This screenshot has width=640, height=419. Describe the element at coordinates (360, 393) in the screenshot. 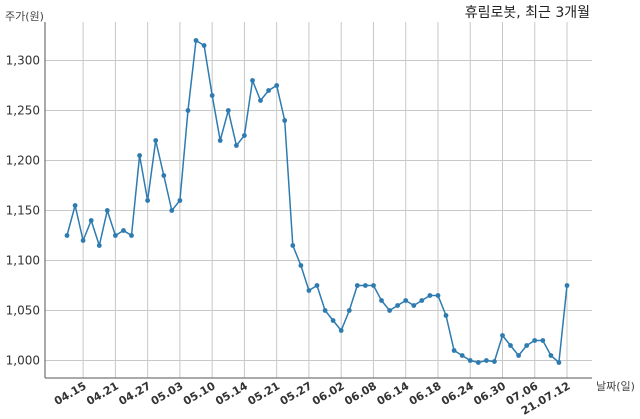

I see `x-tick-label: 06.08` at that location.